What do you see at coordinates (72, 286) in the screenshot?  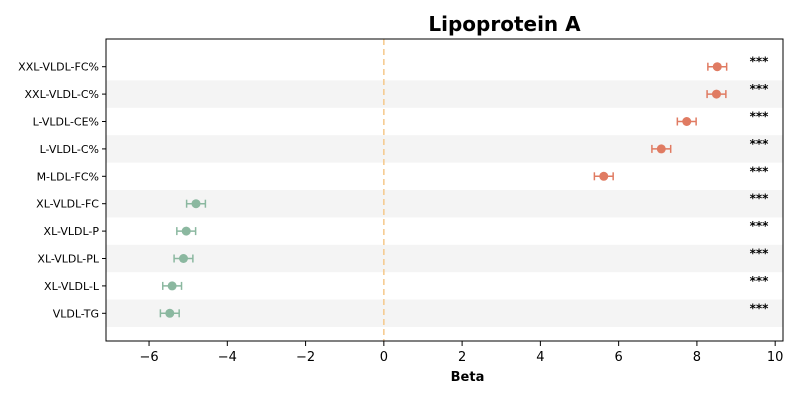 I see `y-tick-label: XL-VLDL-L` at bounding box center [72, 286].